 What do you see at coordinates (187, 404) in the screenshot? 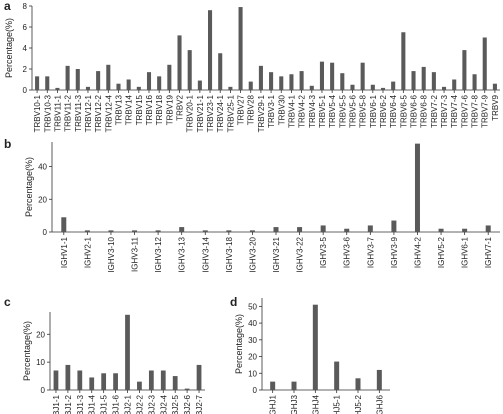
I see `x-tick-label: TRBJ2-6` at bounding box center [187, 404].